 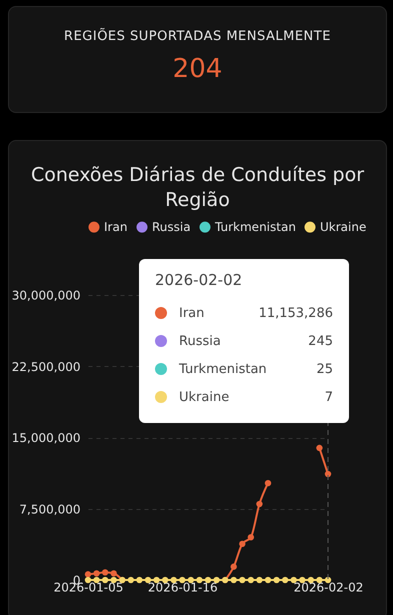 I want to click on text: 2026-02-02, so click(x=198, y=280).